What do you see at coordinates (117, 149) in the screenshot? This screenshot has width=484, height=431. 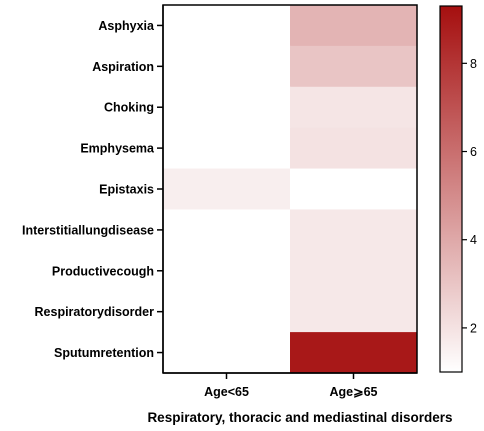 I see `y-tick-label: Emphysema` at bounding box center [117, 149].